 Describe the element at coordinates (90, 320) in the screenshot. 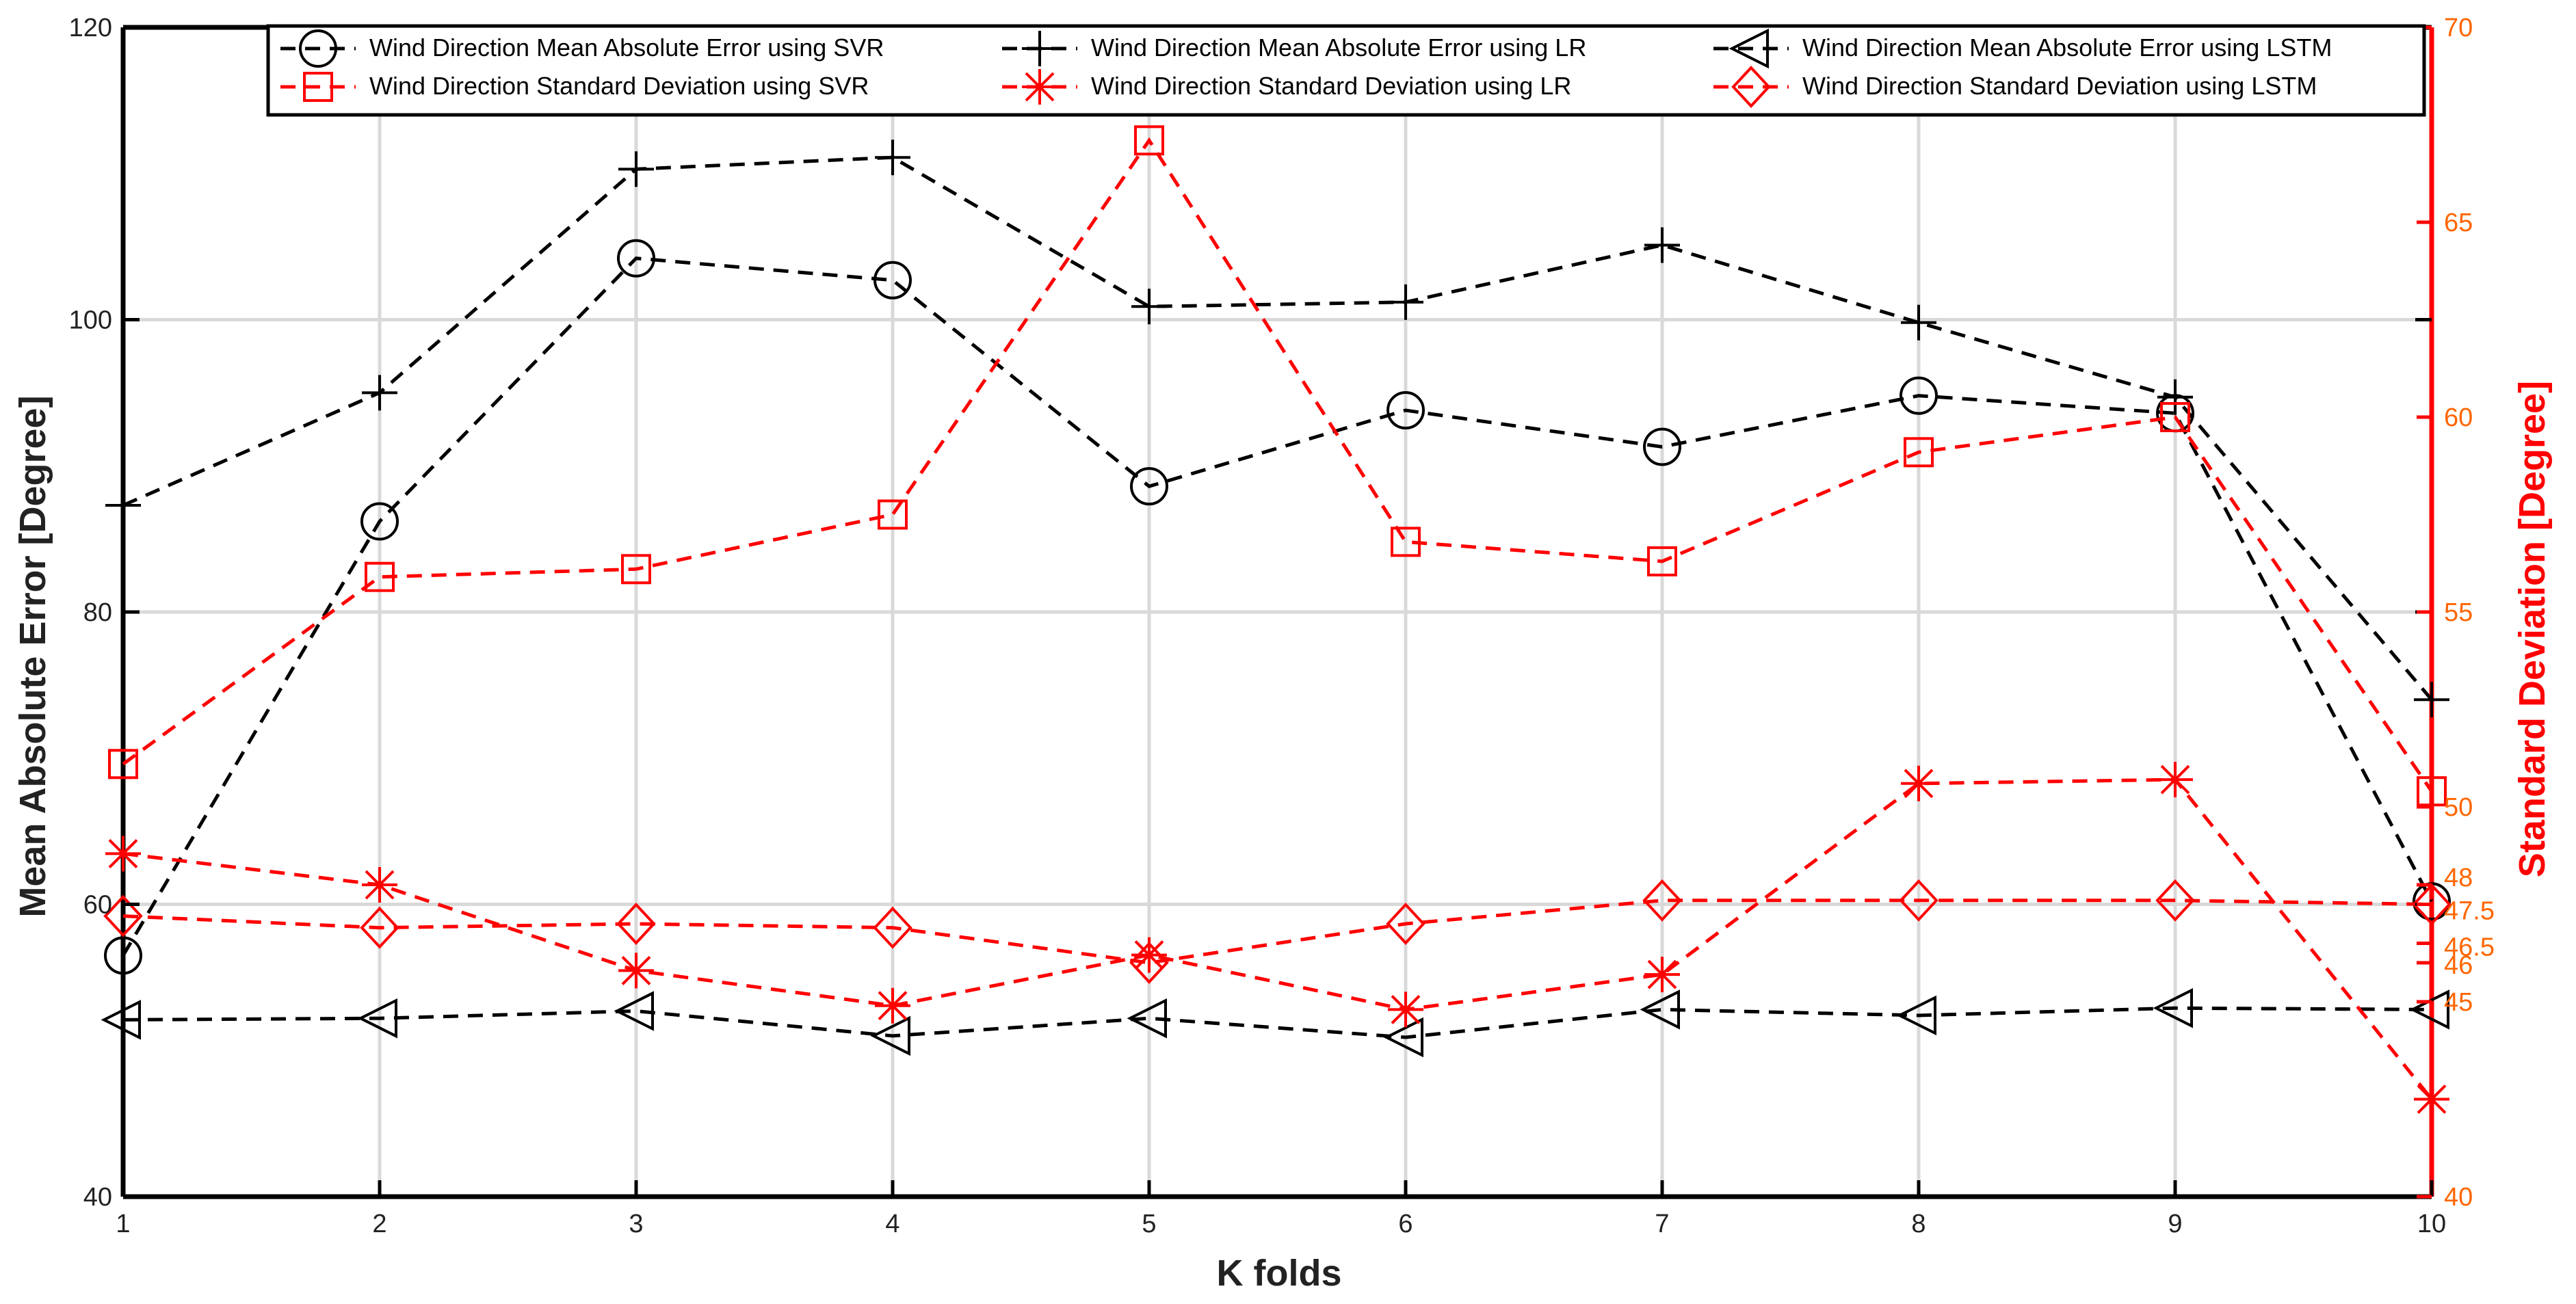

I see `y-left-tick-label: 100` at that location.